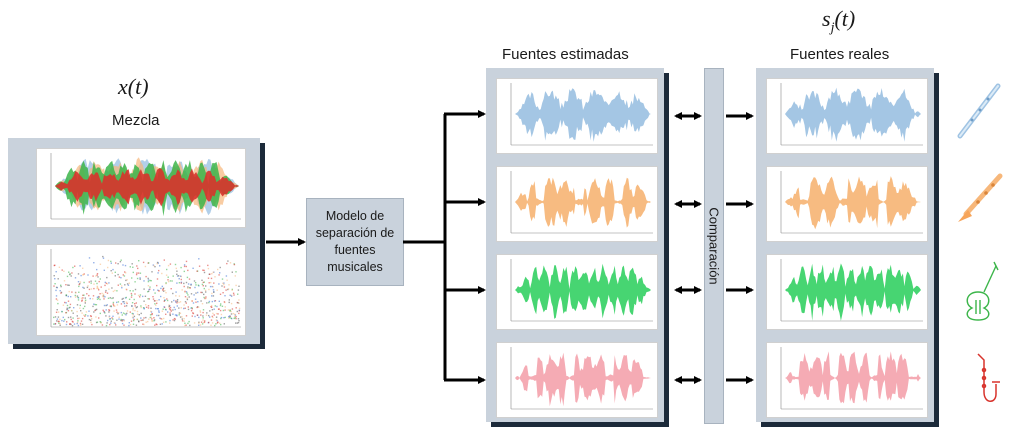 This screenshot has width=1024, height=436. Describe the element at coordinates (581, 290) in the screenshot. I see `est-plot-2-axes` at that location.